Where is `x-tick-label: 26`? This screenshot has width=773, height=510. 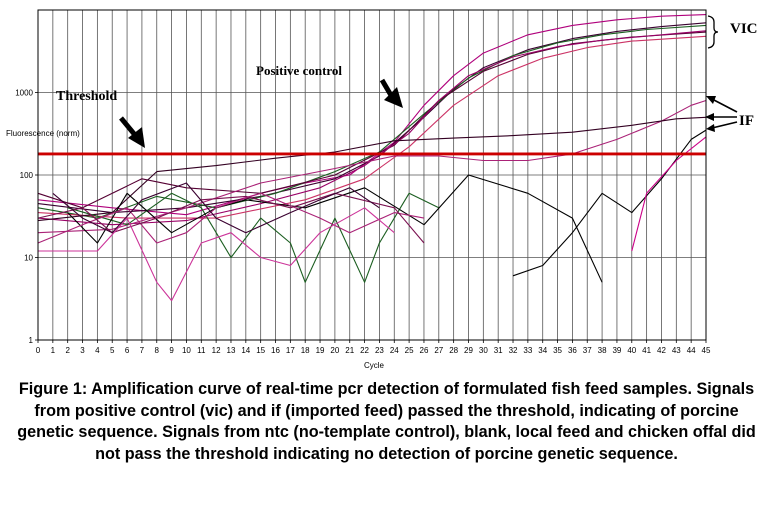
x-tick-label: 26 is located at coordinates (424, 350).